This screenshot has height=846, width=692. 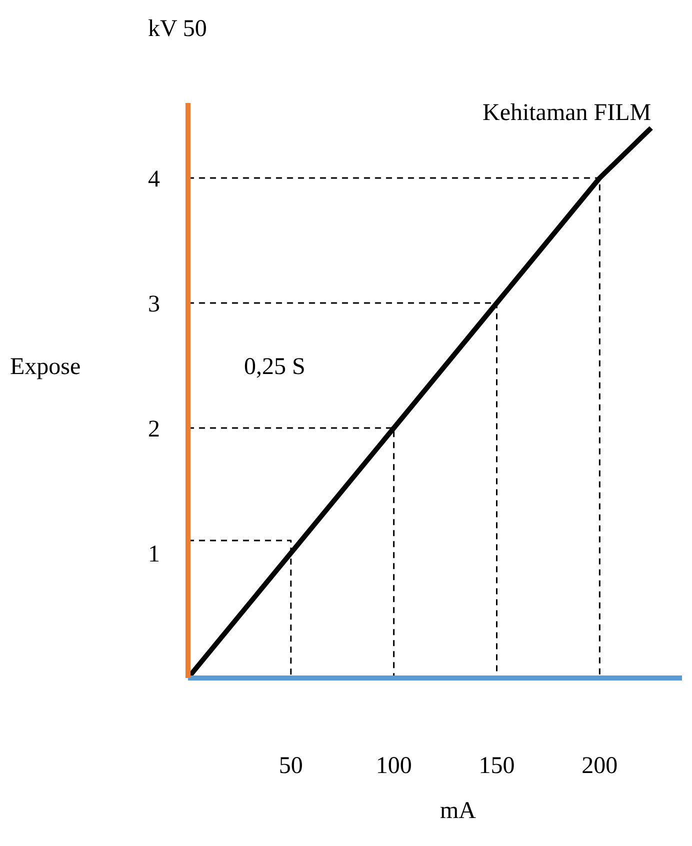 What do you see at coordinates (567, 113) in the screenshot?
I see `series-label: Kehitaman FILM` at bounding box center [567, 113].